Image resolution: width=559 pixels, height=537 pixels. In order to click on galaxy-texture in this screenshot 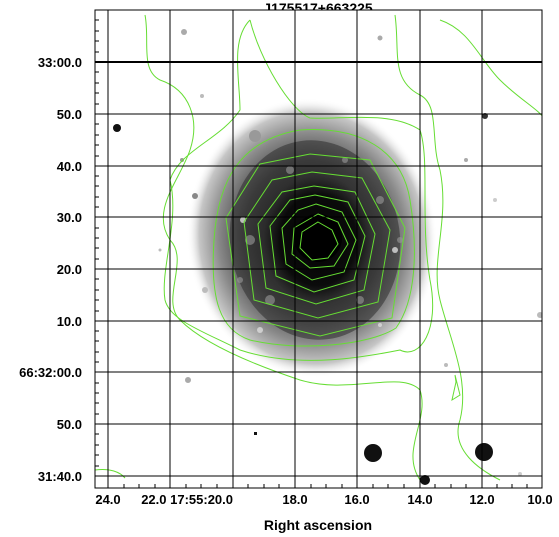, I will do `click(320, 231)`.